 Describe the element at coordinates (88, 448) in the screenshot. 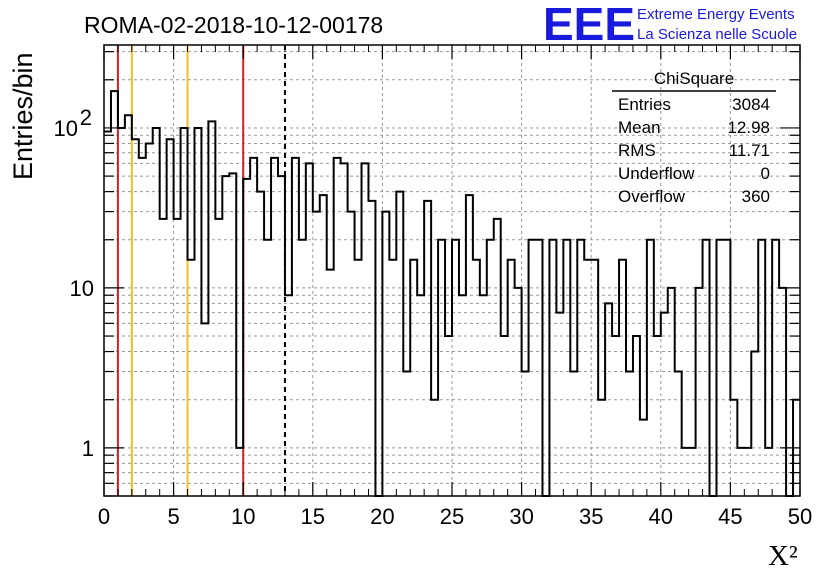

I see `y-tick-label: 1` at that location.